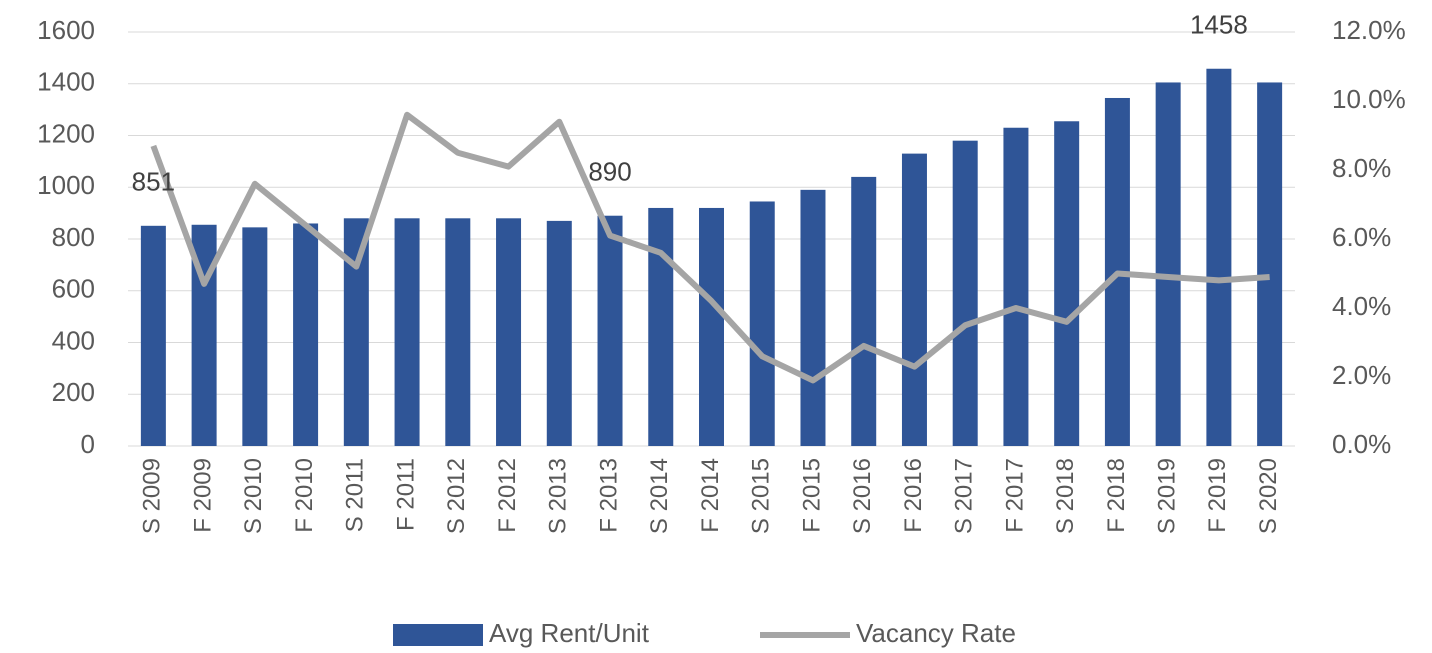  What do you see at coordinates (1361, 237) in the screenshot?
I see `y2-tick-label: 6.0%` at bounding box center [1361, 237].